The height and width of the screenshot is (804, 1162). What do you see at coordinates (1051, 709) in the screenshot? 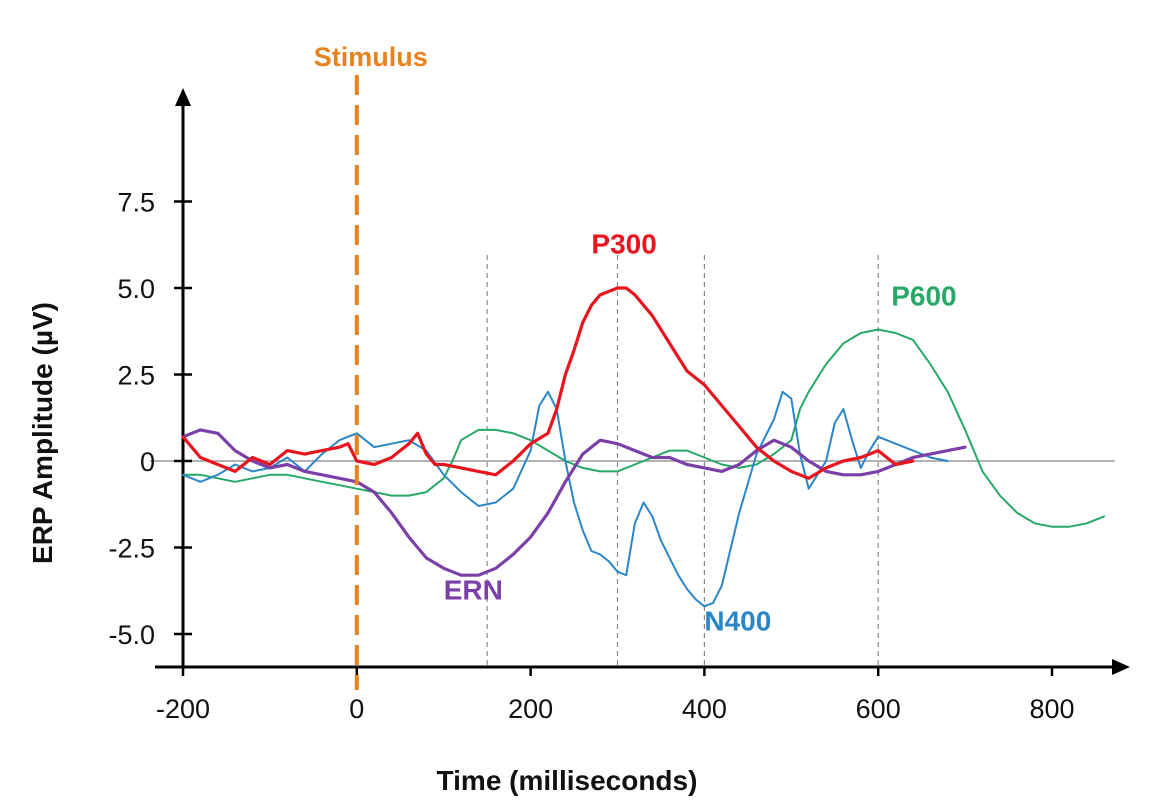
I see `x-tick-label: 800` at bounding box center [1051, 709].